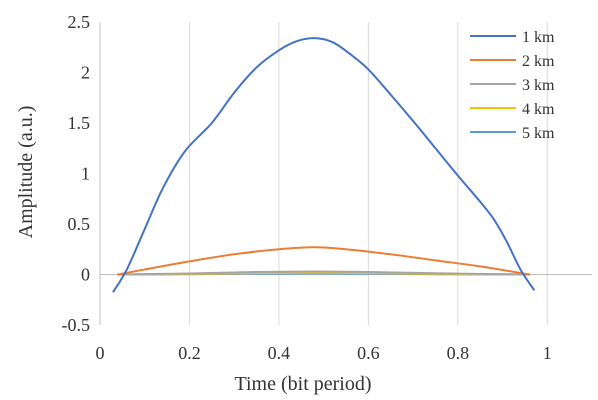  I want to click on legend-label-3-km: 3 km, so click(538, 85).